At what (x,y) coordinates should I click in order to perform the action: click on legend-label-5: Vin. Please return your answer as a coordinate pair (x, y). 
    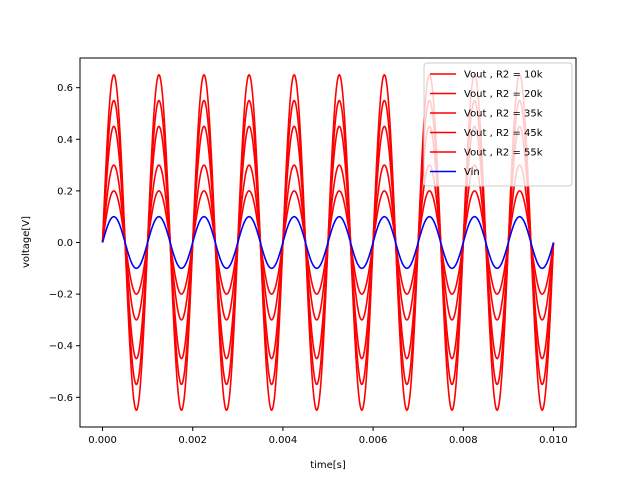
    Looking at the image, I should click on (472, 172).